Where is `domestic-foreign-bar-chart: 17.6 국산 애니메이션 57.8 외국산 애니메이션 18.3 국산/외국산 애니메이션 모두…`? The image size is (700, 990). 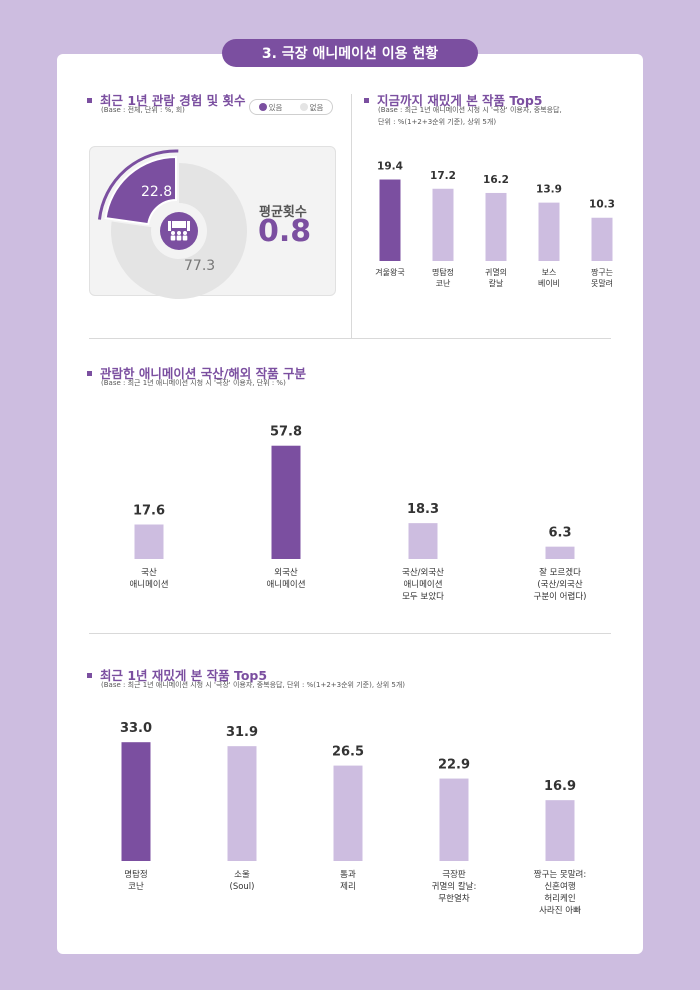 domestic-foreign-bar-chart: 17.6 국산 애니메이션 57.8 외국산 애니메이션 18.3 국산/외국산 애니메이션 모두… is located at coordinates (358, 513).